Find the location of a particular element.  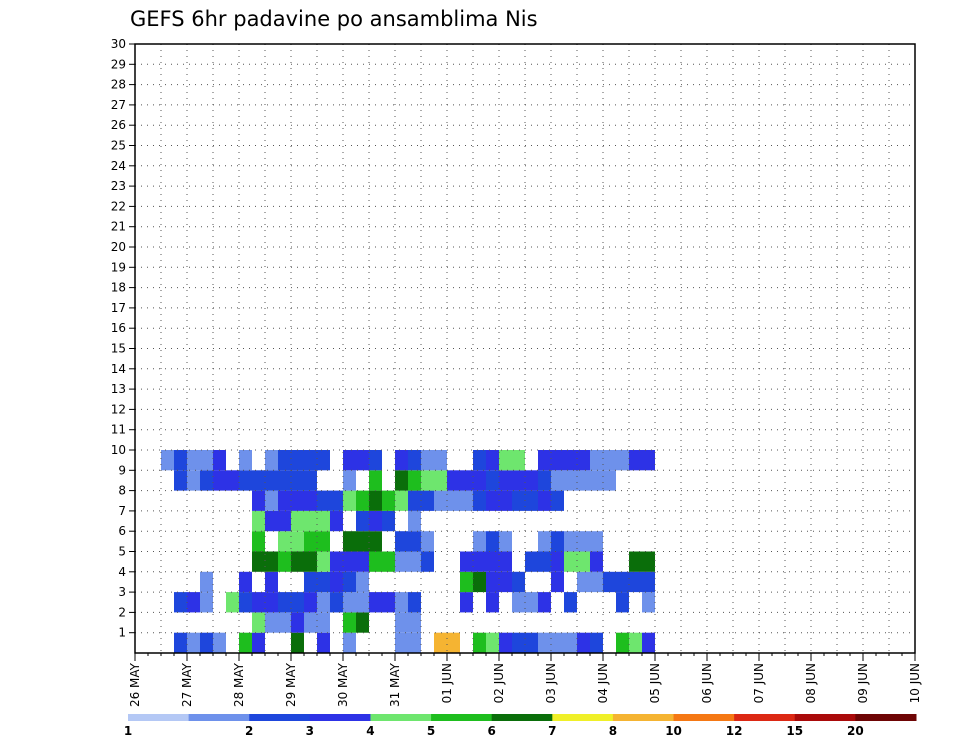

x-tick-label: 01 JUN is located at coordinates (447, 683).